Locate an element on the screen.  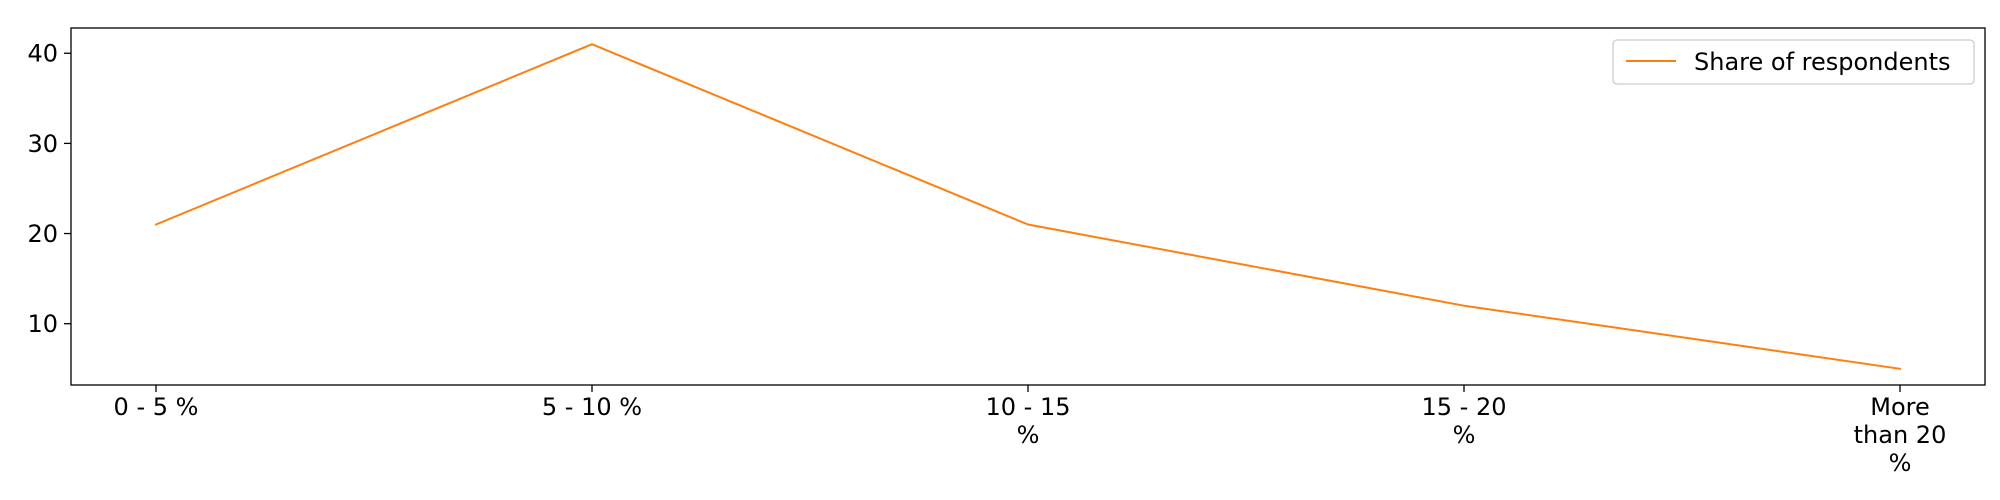
x-tick-label: 15 - 20% is located at coordinates (1464, 421).